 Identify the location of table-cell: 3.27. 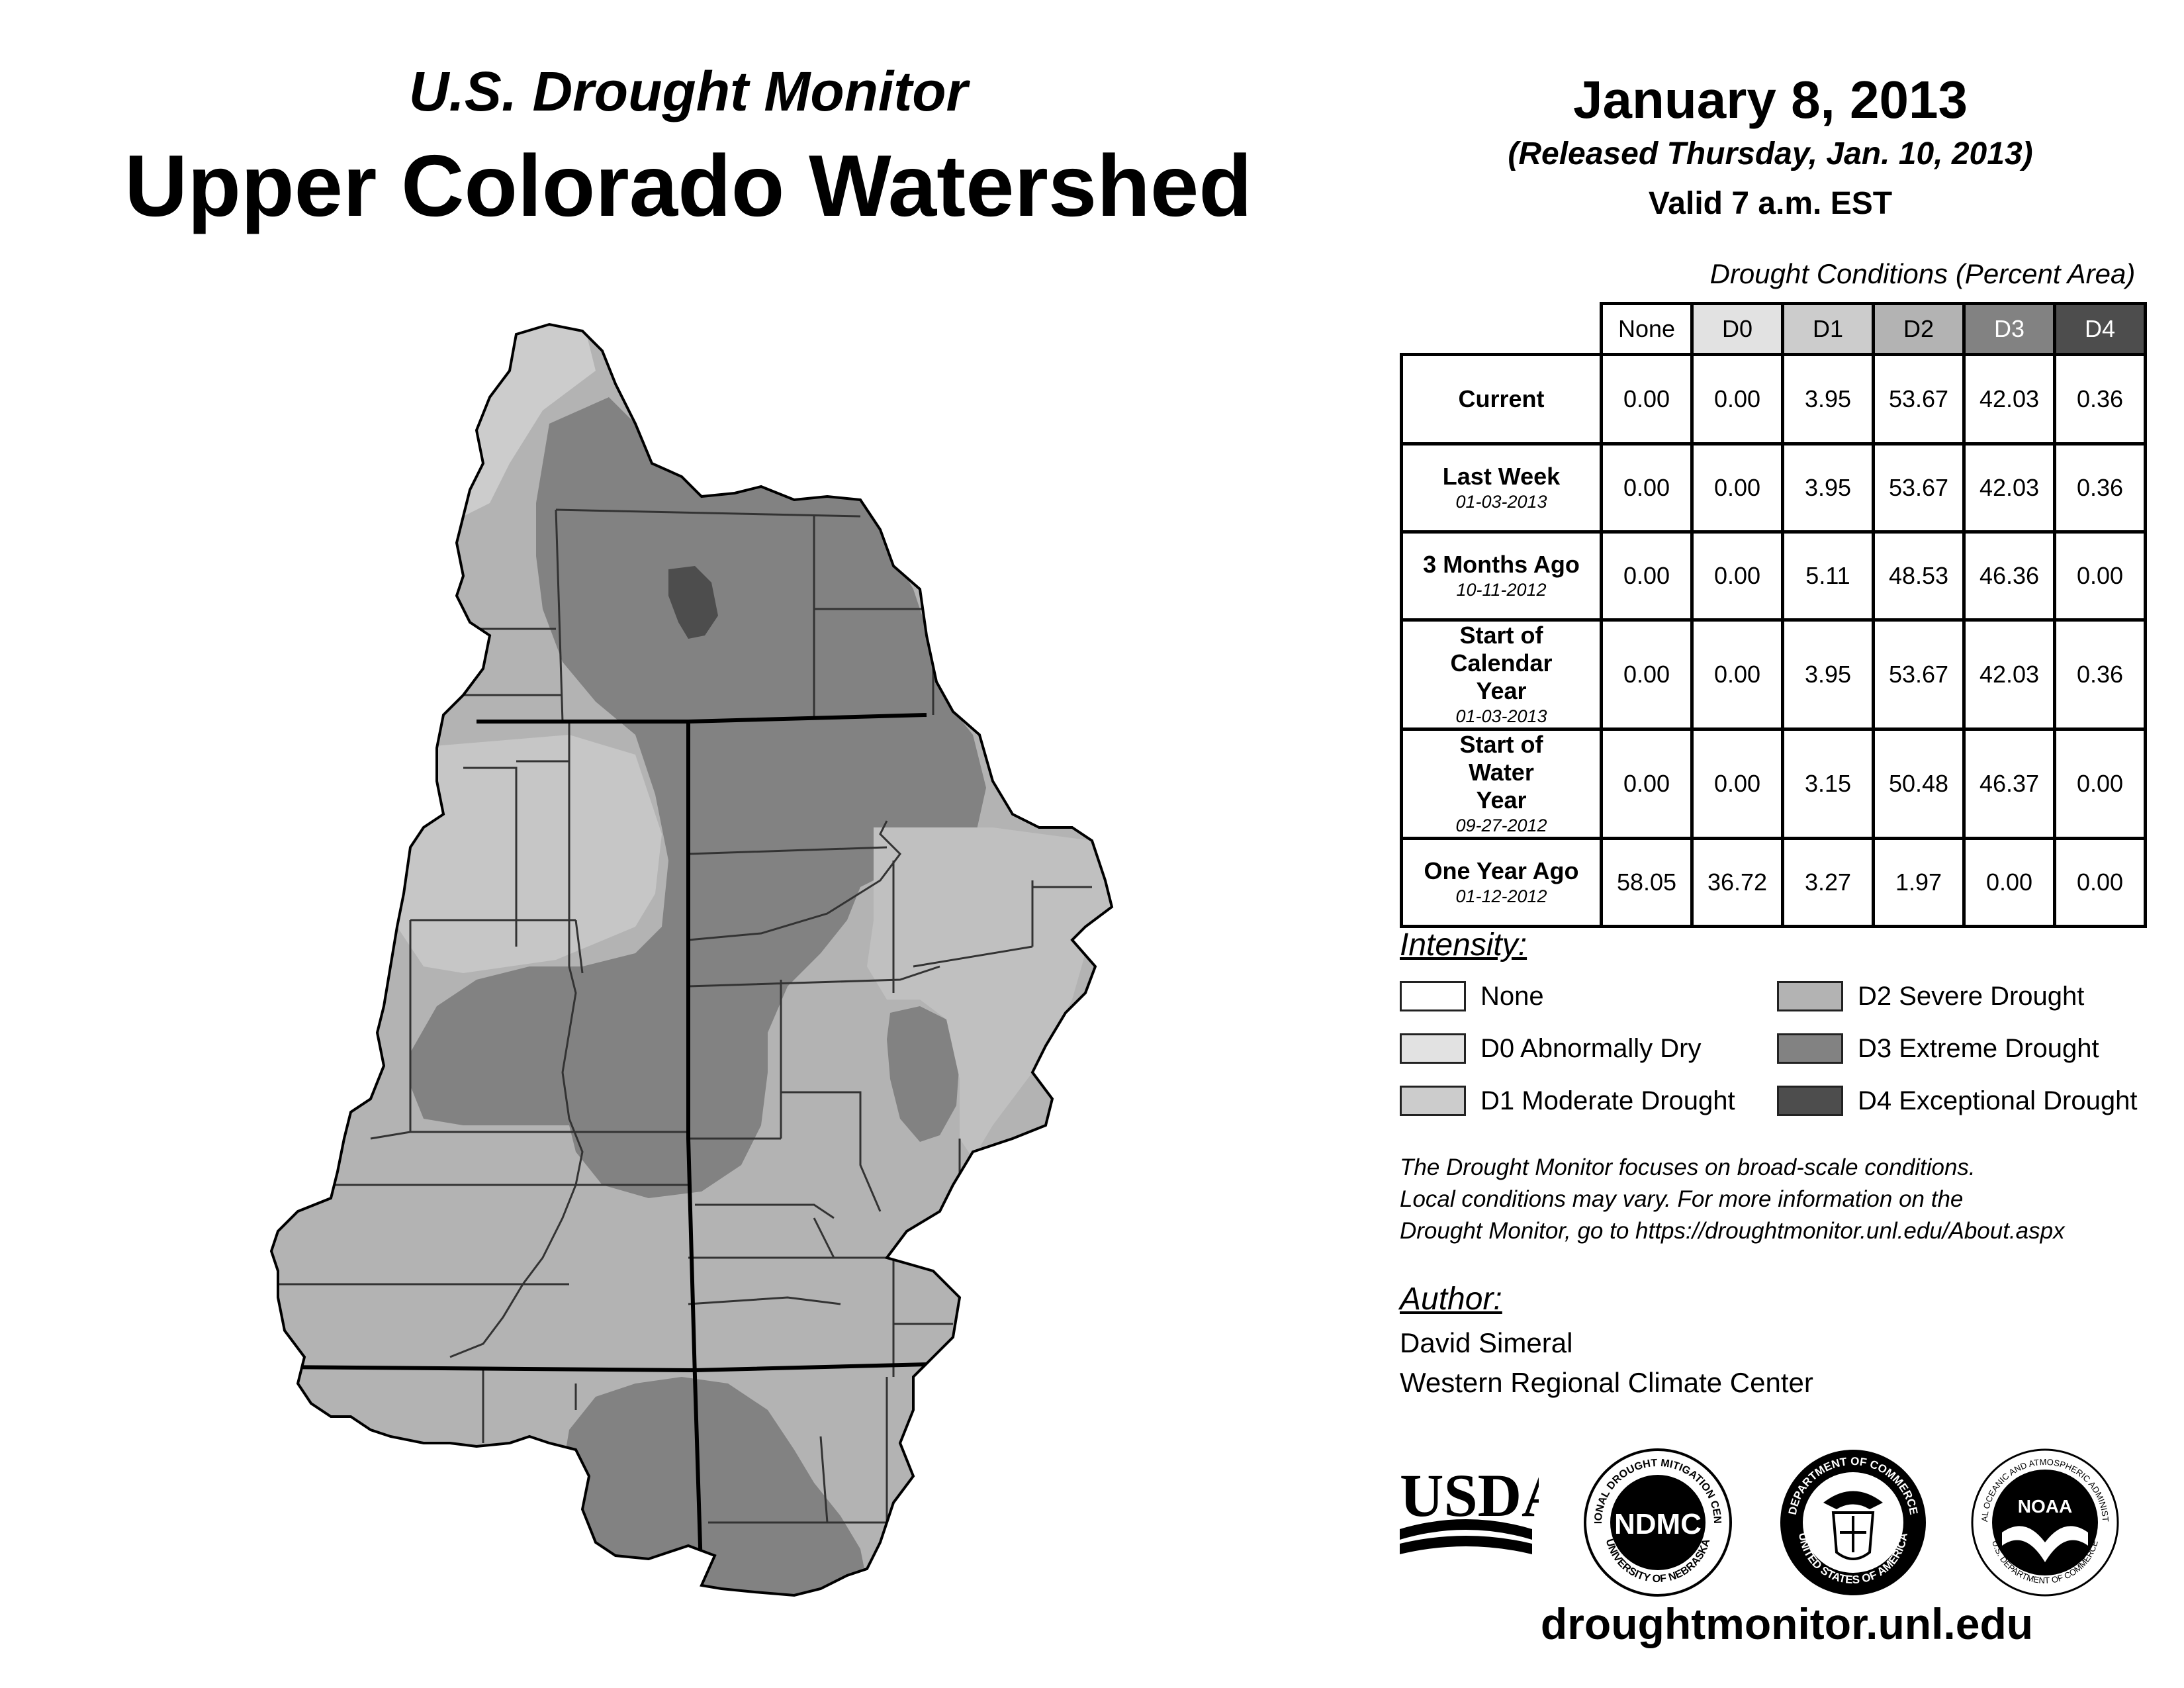
(1828, 882).